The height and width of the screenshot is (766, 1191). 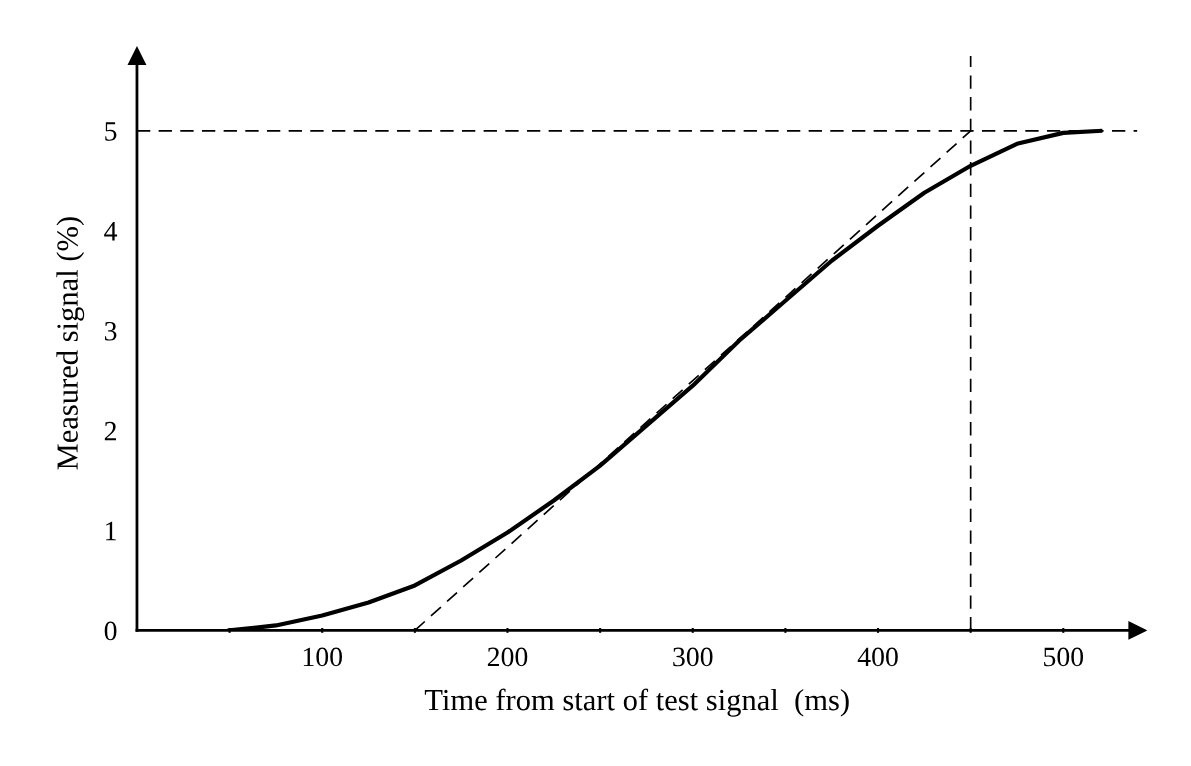 I want to click on x-tick-label: 200, so click(x=507, y=657).